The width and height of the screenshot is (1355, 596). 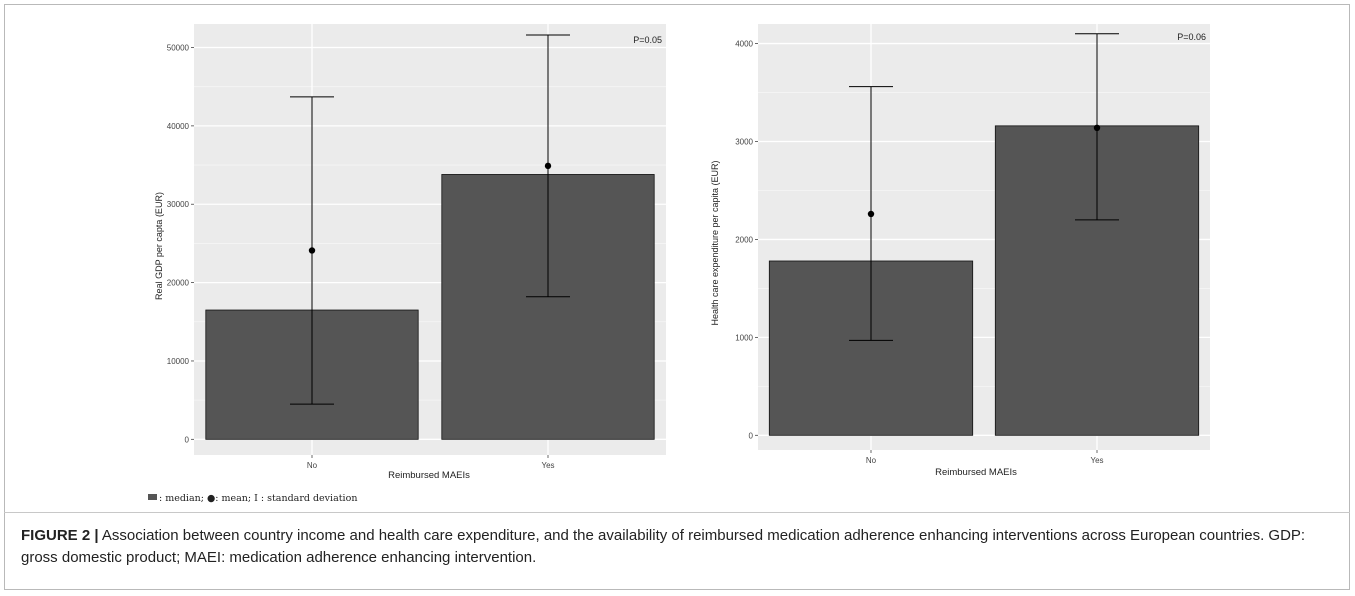 I want to click on y-tick-label: 10000, so click(x=178, y=361).